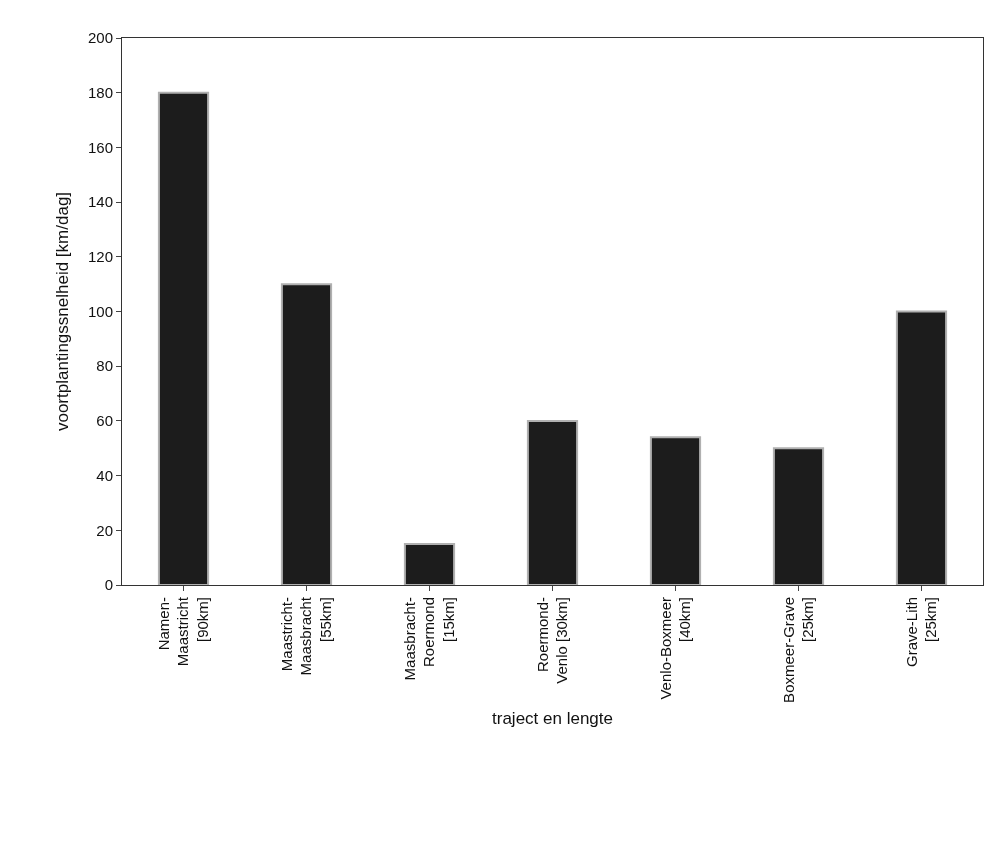  I want to click on x-tick-label: Roermond- Venlo [30km], so click(552, 640).